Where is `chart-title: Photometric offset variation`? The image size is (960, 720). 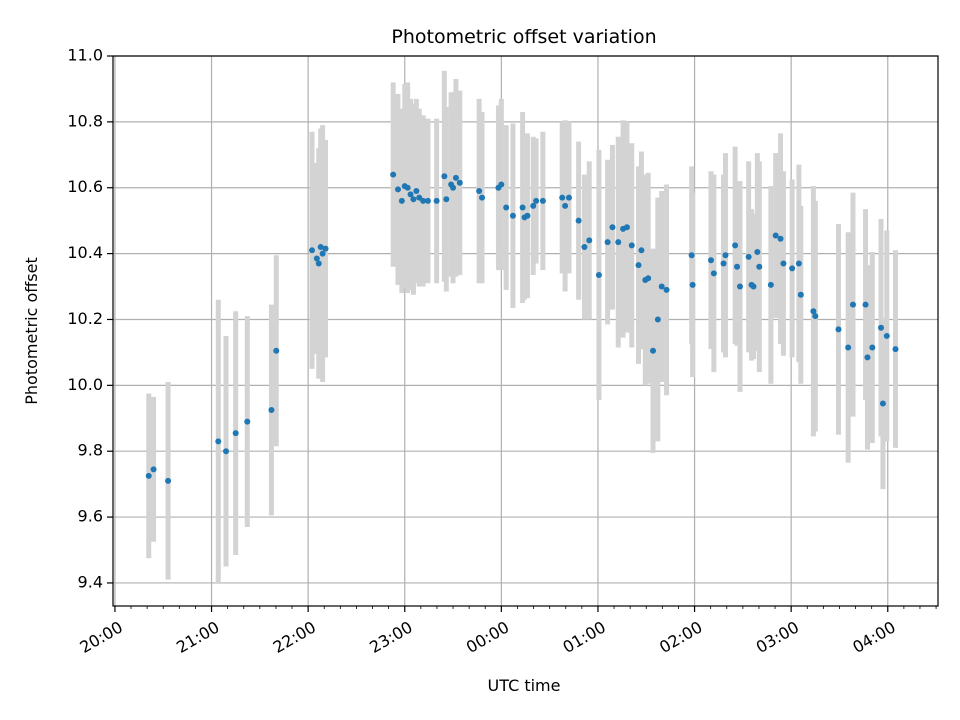
chart-title: Photometric offset variation is located at coordinates (523, 37).